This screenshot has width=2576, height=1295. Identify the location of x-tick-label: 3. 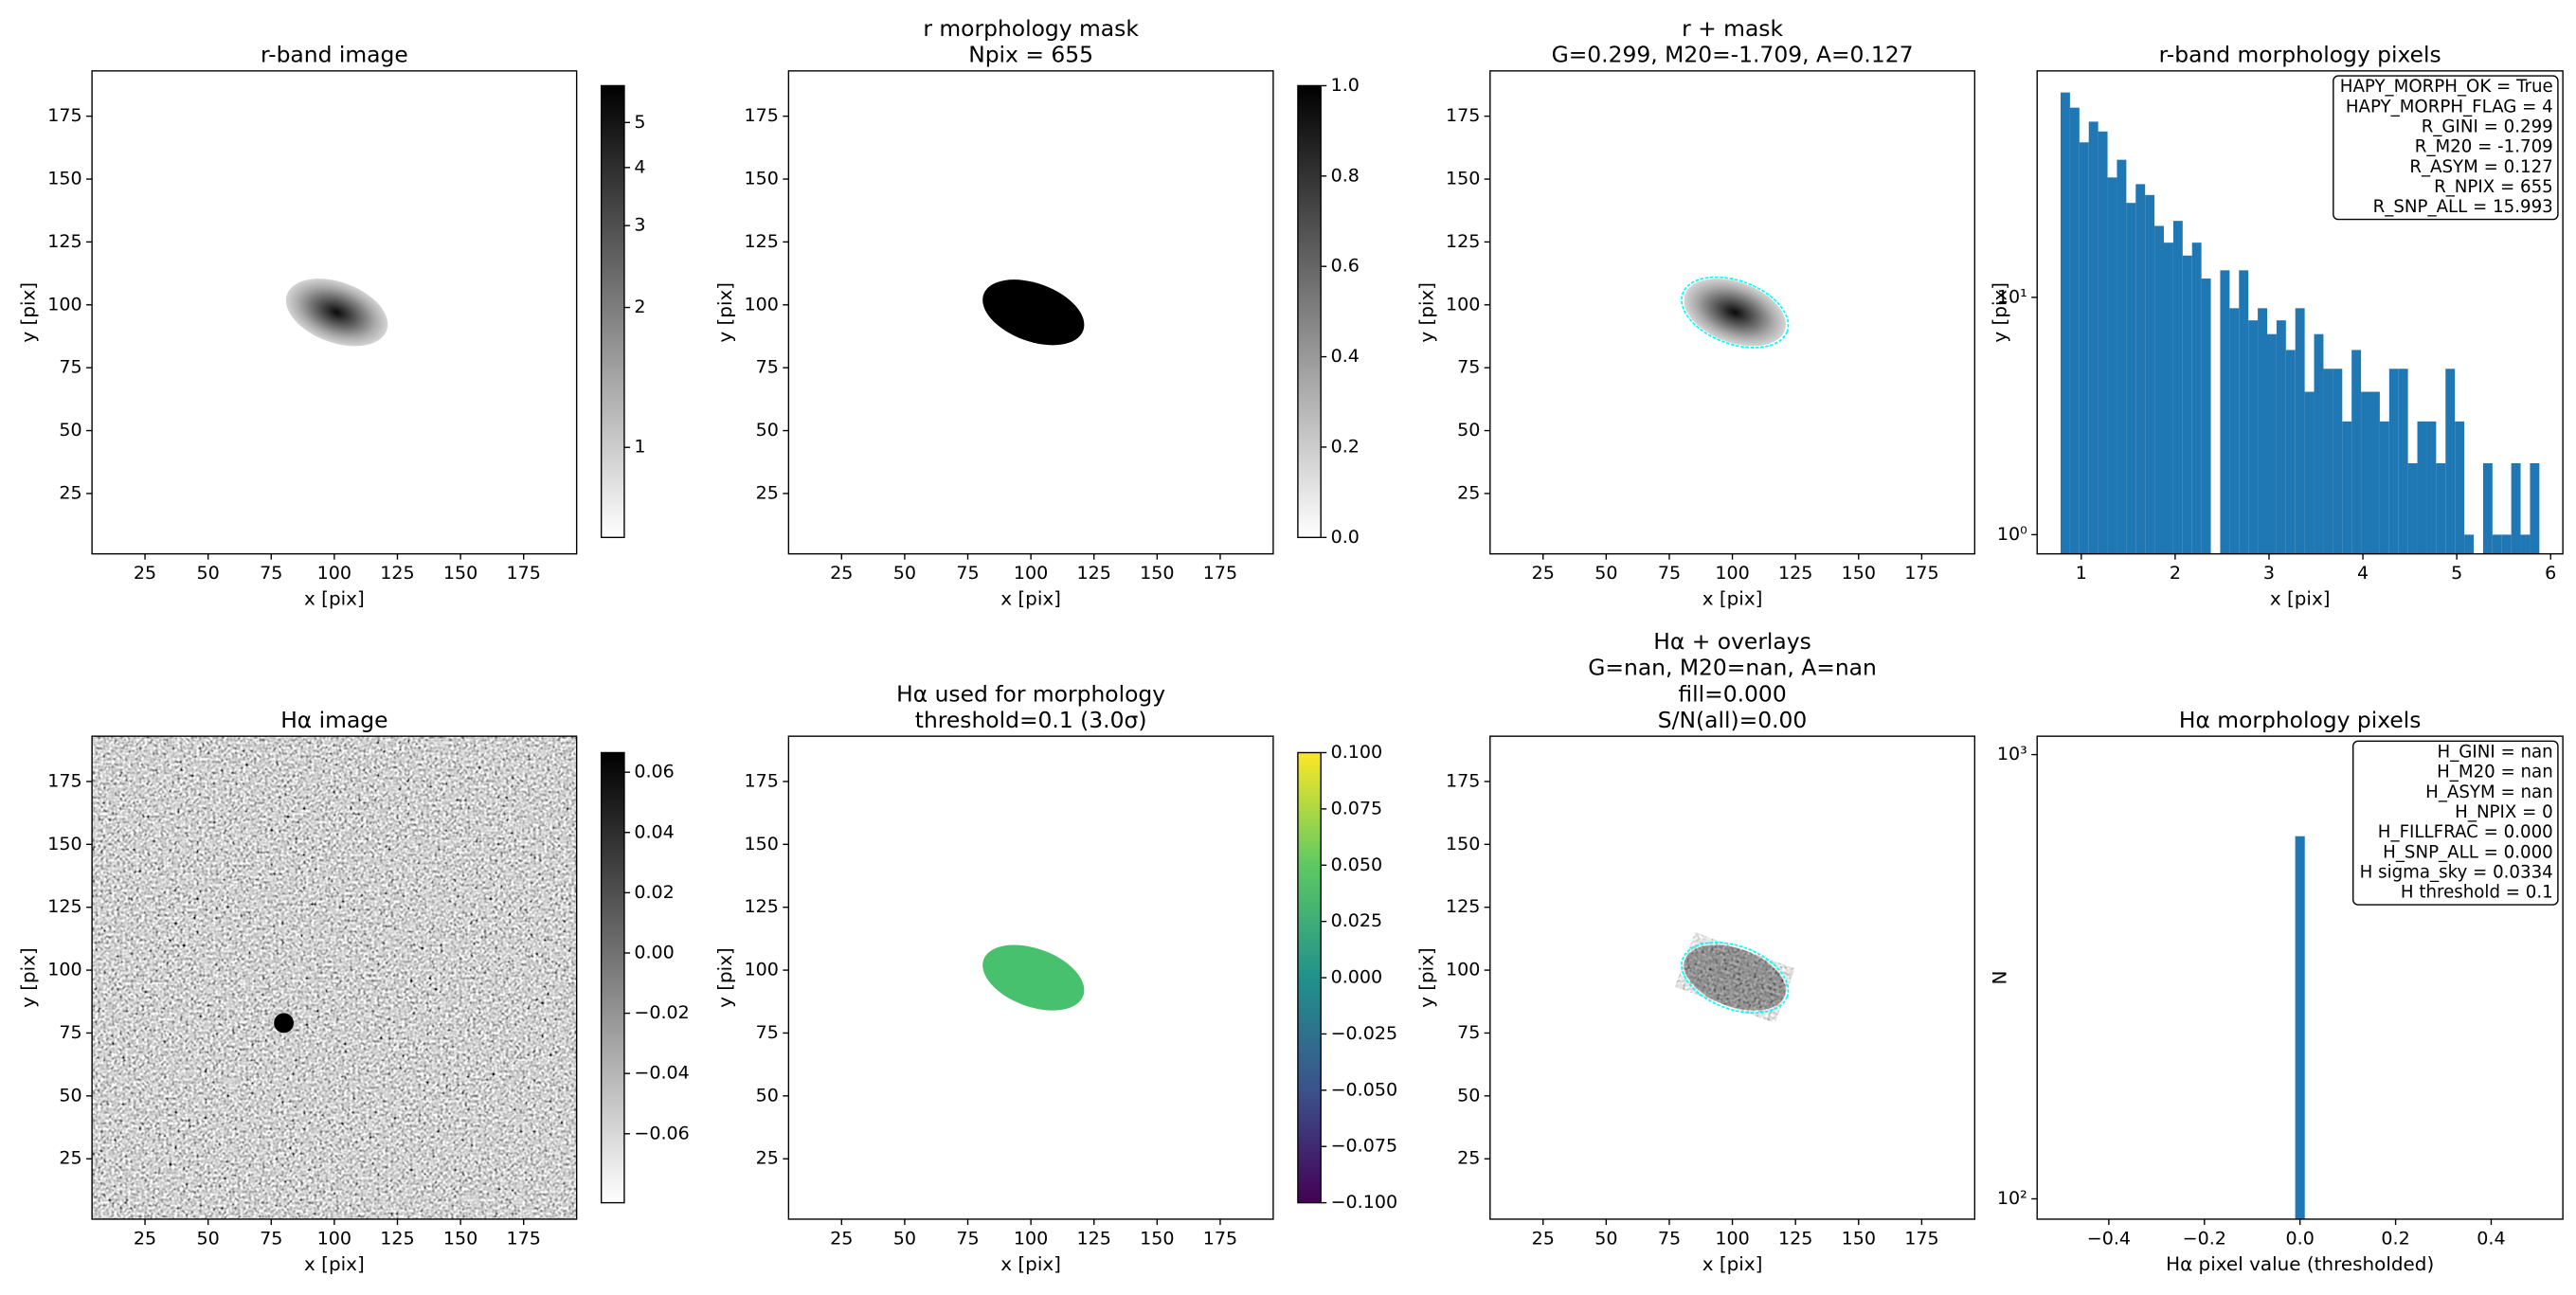
(2269, 574).